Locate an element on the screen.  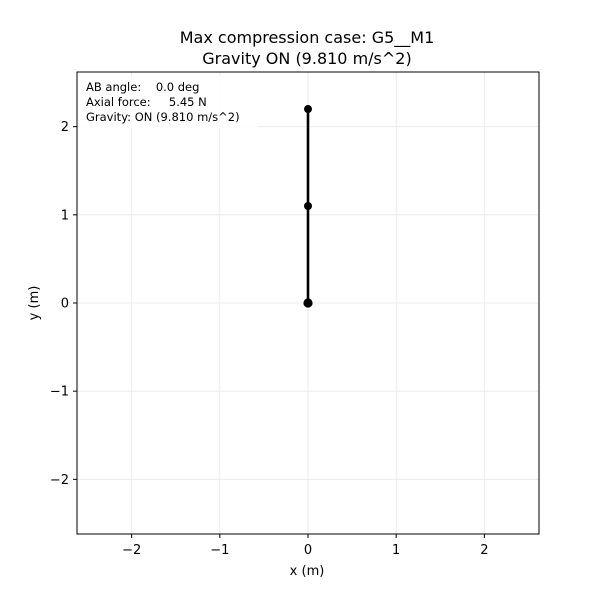
x-tick-label: 2 is located at coordinates (484, 550).